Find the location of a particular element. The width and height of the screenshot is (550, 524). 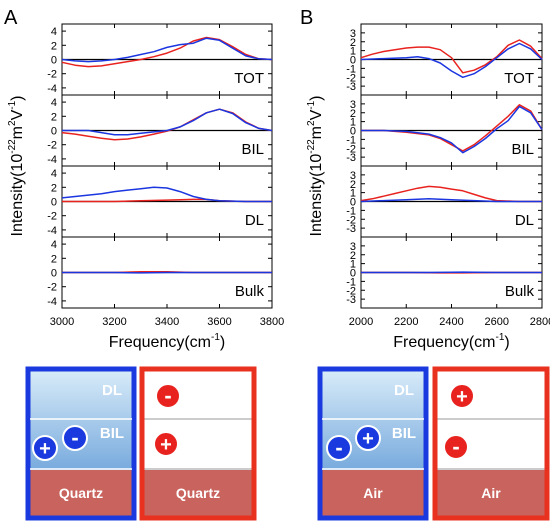

x-tick-label: 2000 is located at coordinates (361, 322).